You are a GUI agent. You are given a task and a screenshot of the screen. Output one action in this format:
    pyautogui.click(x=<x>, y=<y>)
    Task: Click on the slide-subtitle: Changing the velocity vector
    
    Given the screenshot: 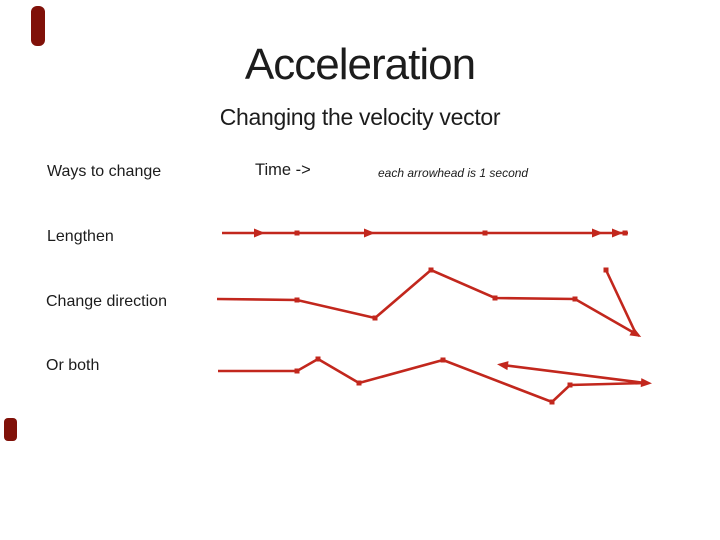 What is the action you would take?
    pyautogui.click(x=360, y=117)
    